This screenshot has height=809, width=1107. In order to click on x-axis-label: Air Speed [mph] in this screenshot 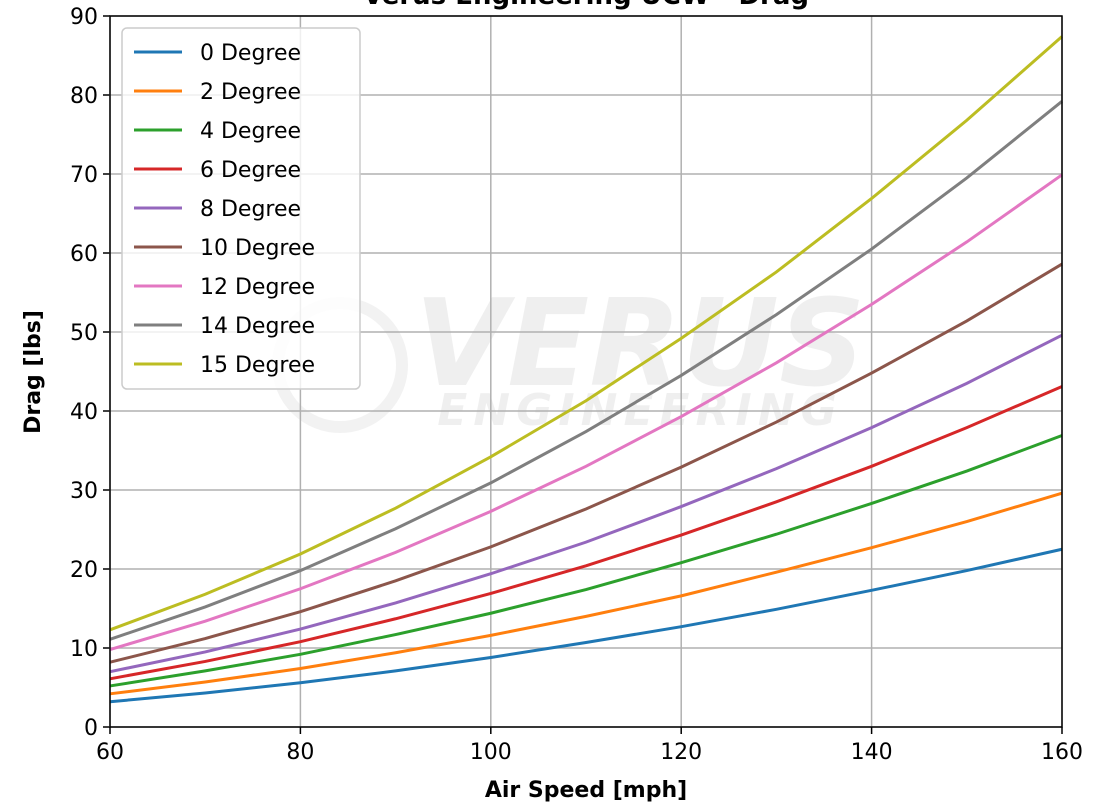, I will do `click(586, 790)`.